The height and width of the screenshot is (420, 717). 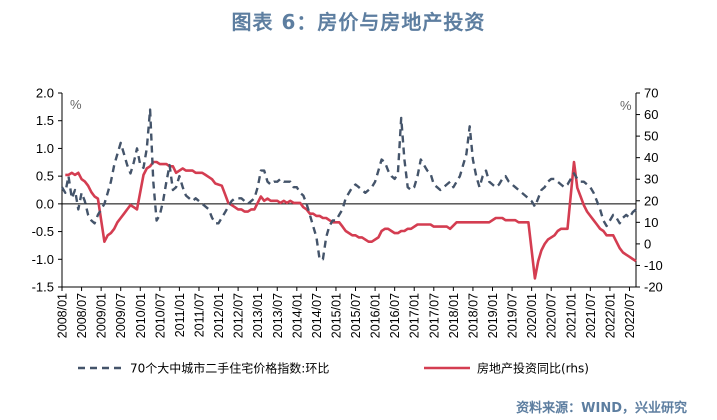 What do you see at coordinates (610, 315) in the screenshot?
I see `x-tick-label: 2022/01` at bounding box center [610, 315].